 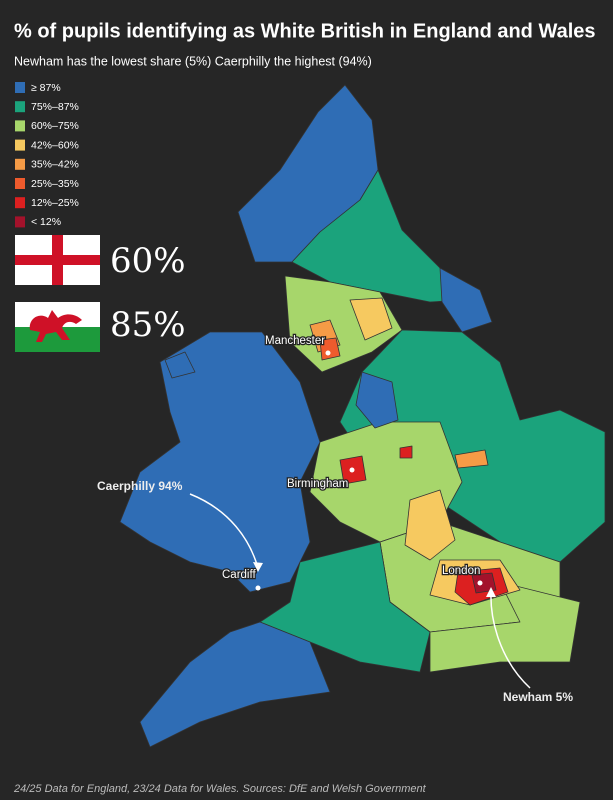 I want to click on legend-label: 25%–35%, so click(x=55, y=184).